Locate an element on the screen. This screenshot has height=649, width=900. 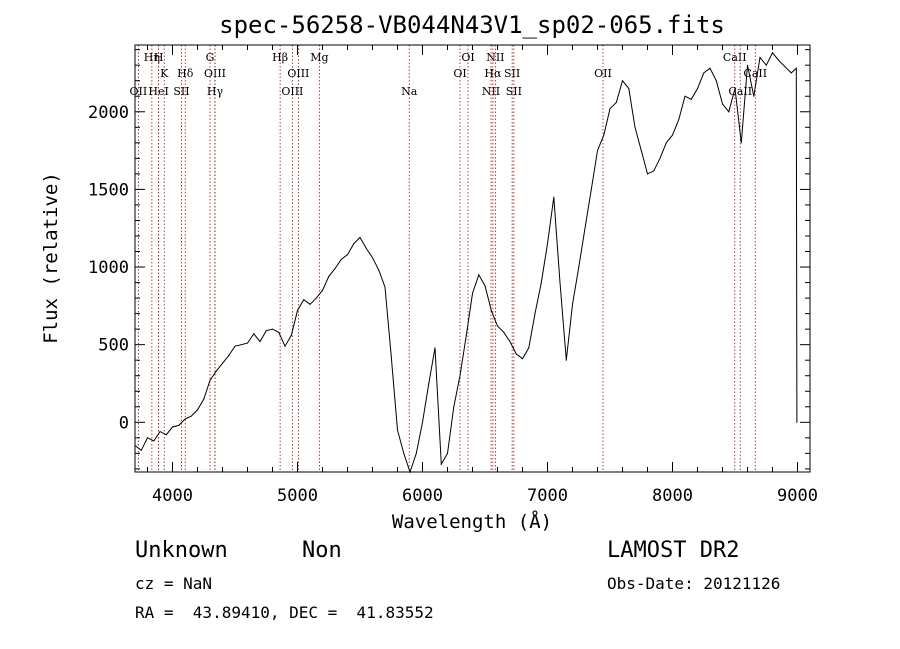
x-tick-label: 5000 is located at coordinates (297, 496).